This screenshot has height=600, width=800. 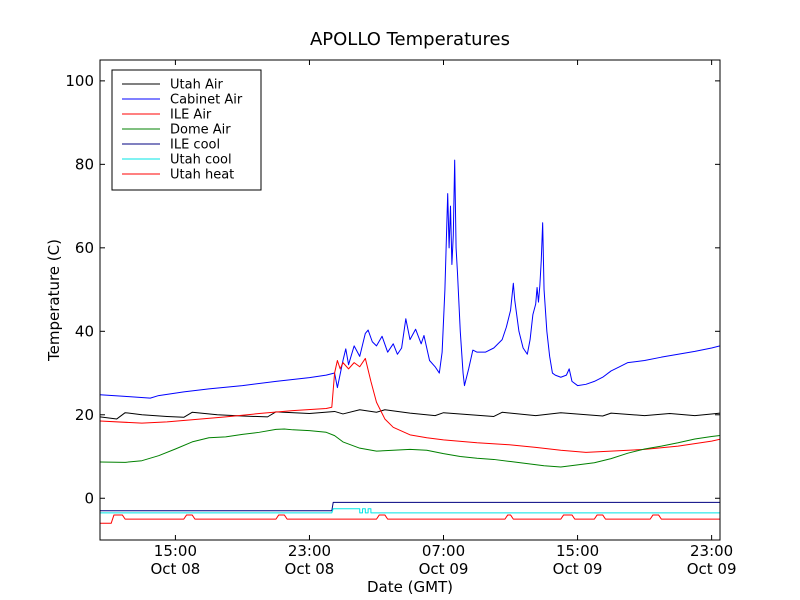 What do you see at coordinates (84, 164) in the screenshot?
I see `y-tick-label: 80` at bounding box center [84, 164].